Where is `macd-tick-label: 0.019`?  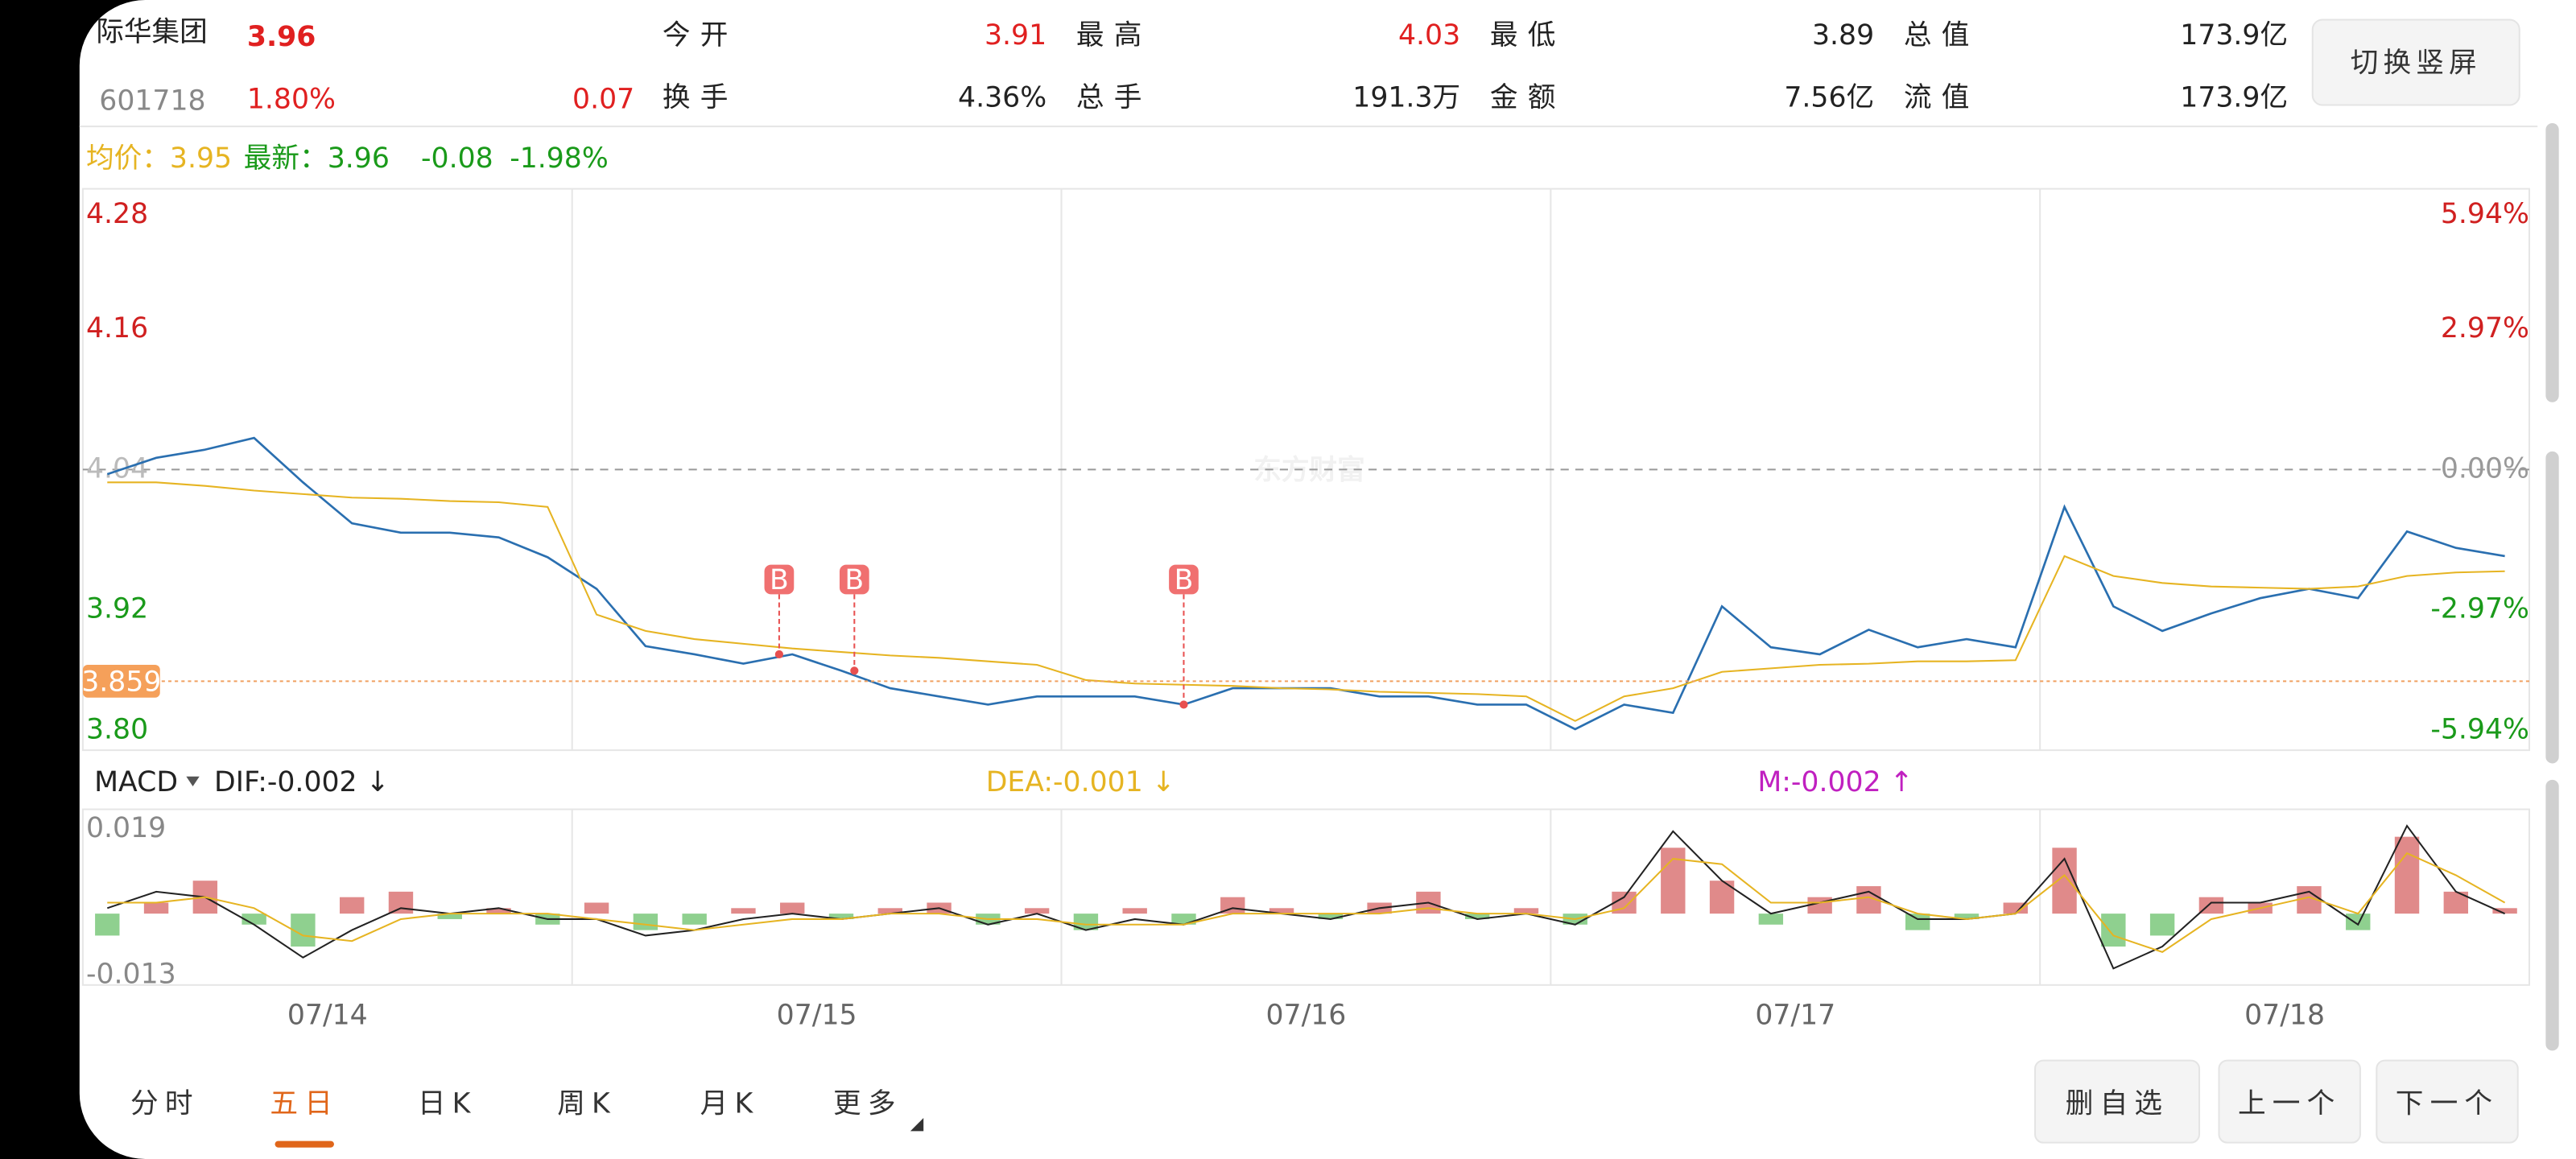
macd-tick-label: 0.019 is located at coordinates (126, 828).